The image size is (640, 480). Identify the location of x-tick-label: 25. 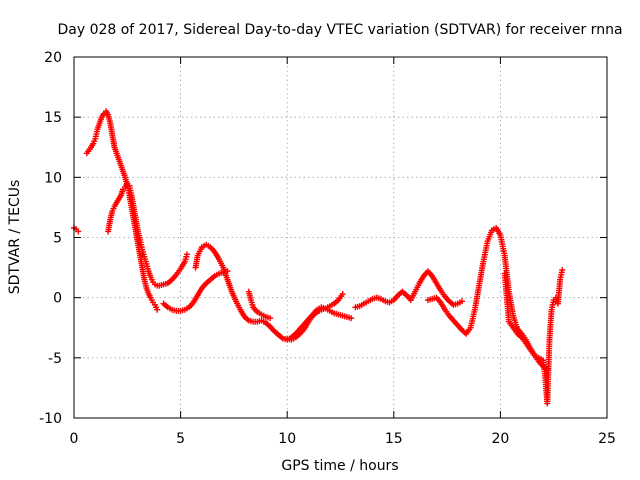
(607, 439).